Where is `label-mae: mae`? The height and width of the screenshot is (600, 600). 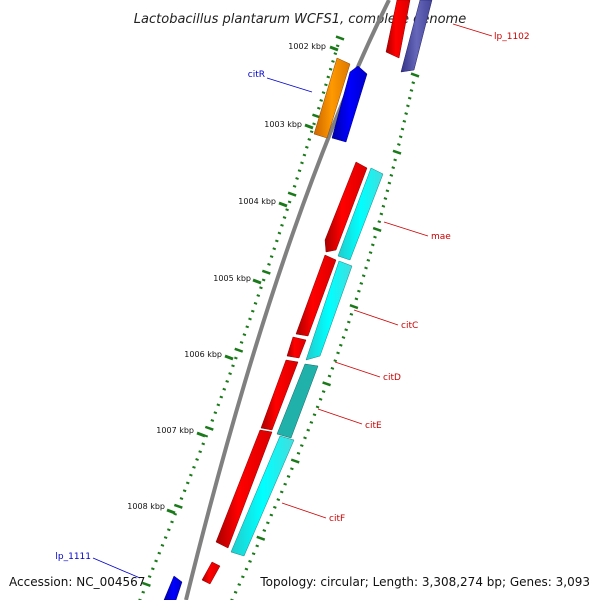
label-mae: mae is located at coordinates (441, 237).